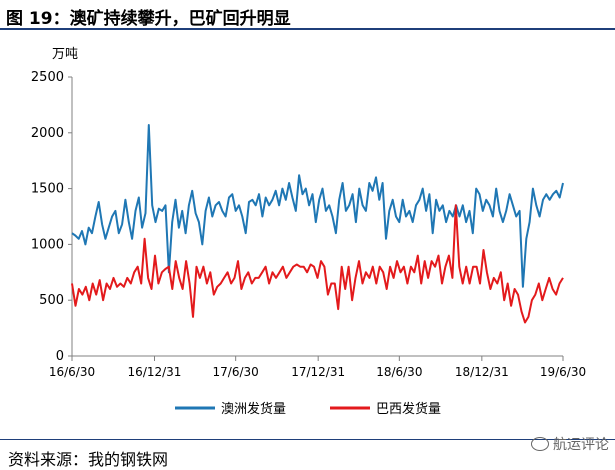 The width and height of the screenshot is (615, 470). What do you see at coordinates (399, 372) in the screenshot?
I see `x-tick-label: 18/6/30` at bounding box center [399, 372].